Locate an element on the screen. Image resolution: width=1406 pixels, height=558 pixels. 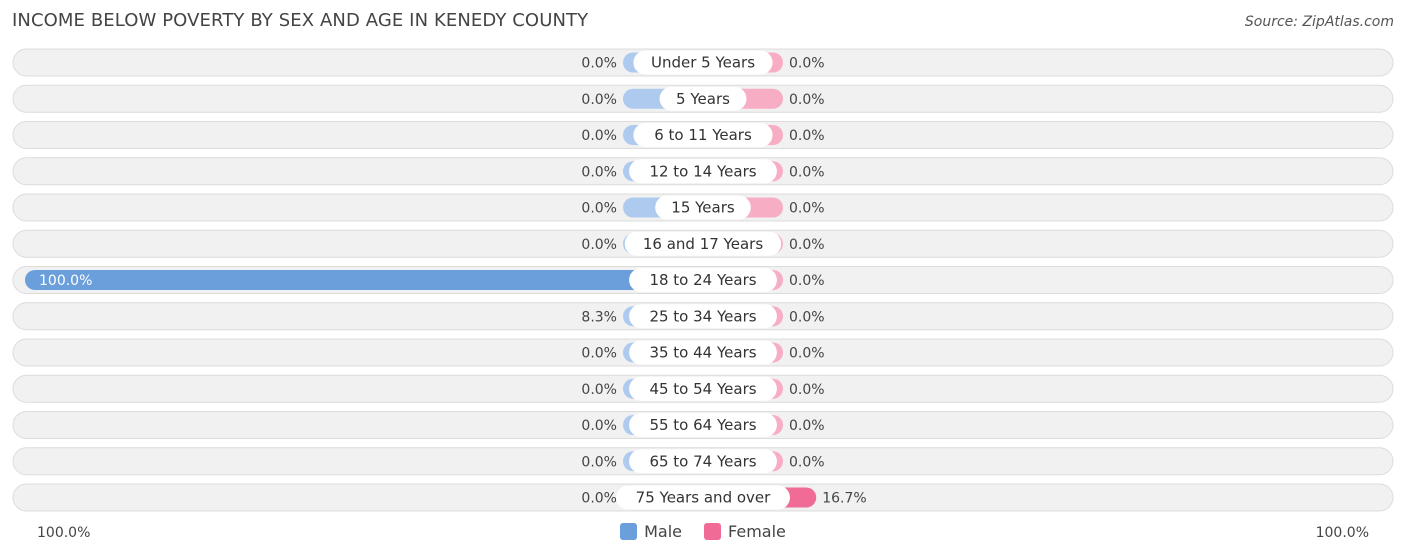
bar-male is located at coordinates (364, 280).